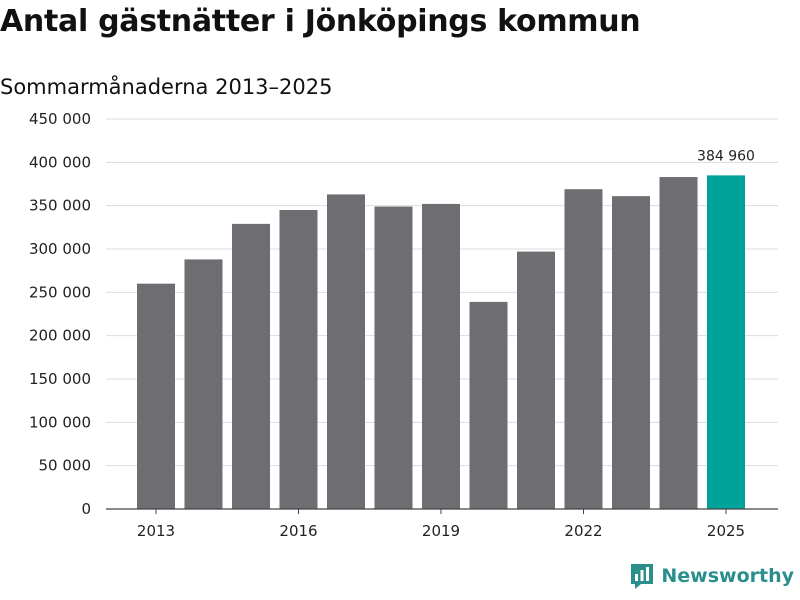 The image size is (800, 600). I want to click on highlight-data-label: 384 960, so click(726, 156).